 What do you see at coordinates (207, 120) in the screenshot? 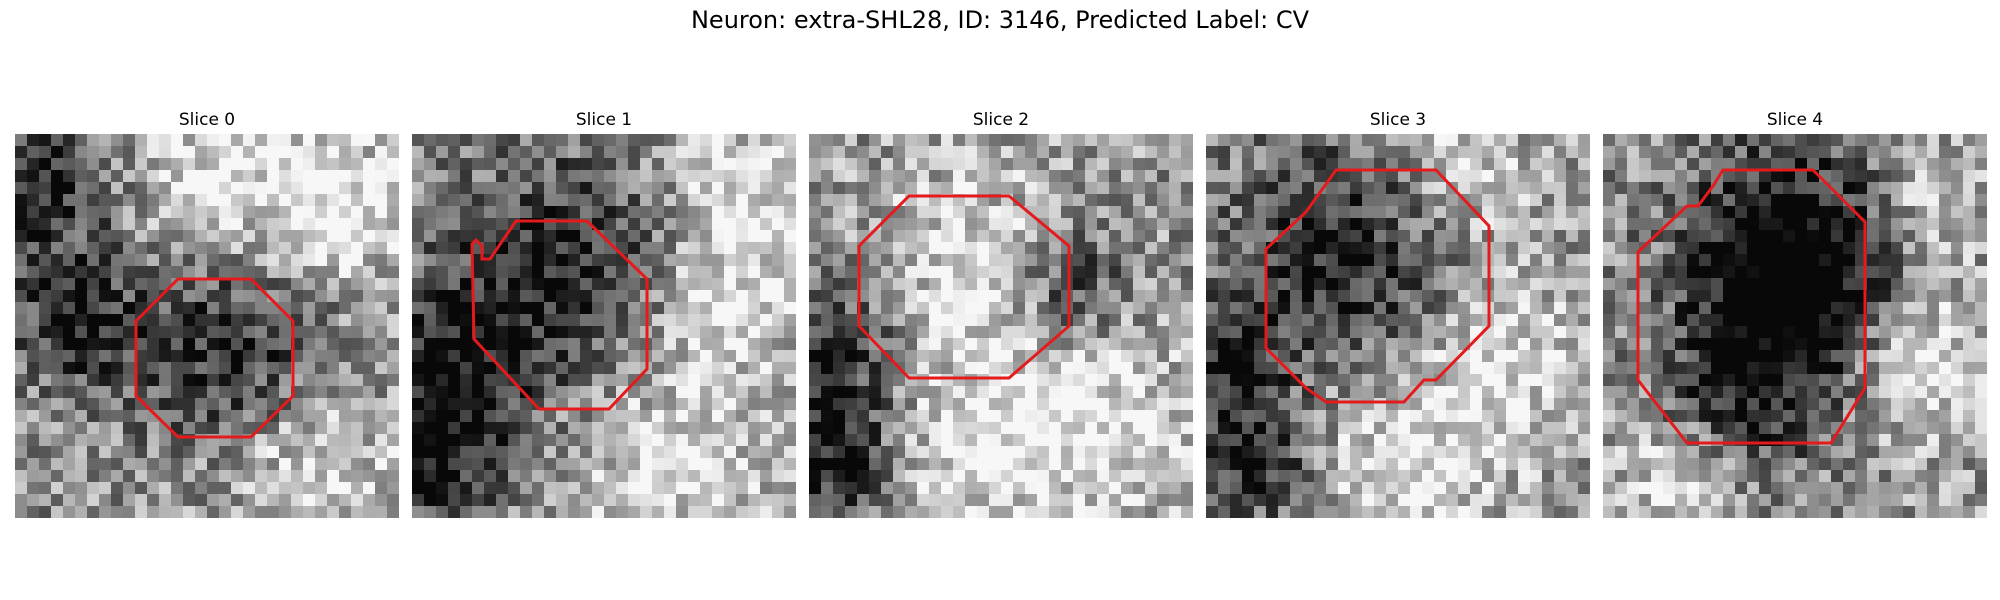
I see `slice-title: Slice 0` at bounding box center [207, 120].